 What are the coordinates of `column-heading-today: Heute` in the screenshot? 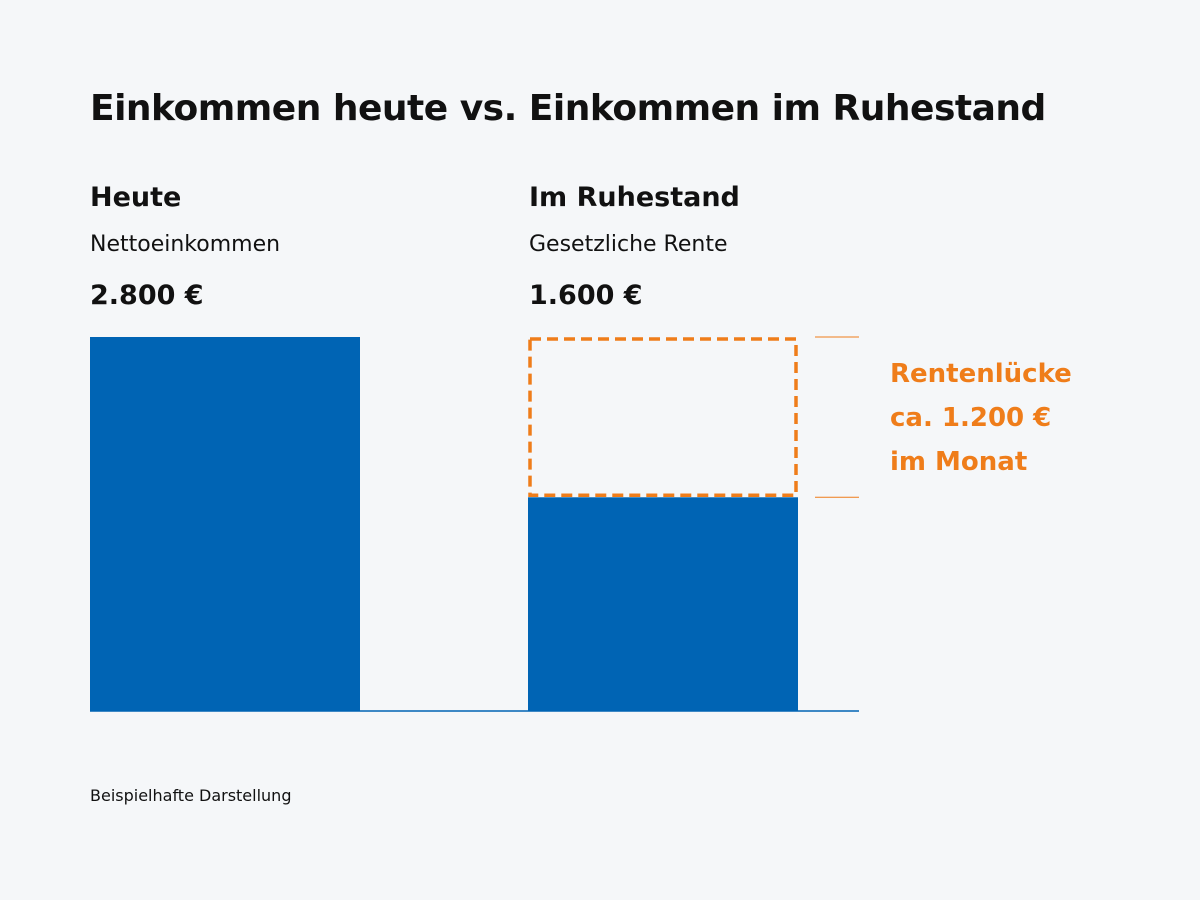 It's located at (136, 197).